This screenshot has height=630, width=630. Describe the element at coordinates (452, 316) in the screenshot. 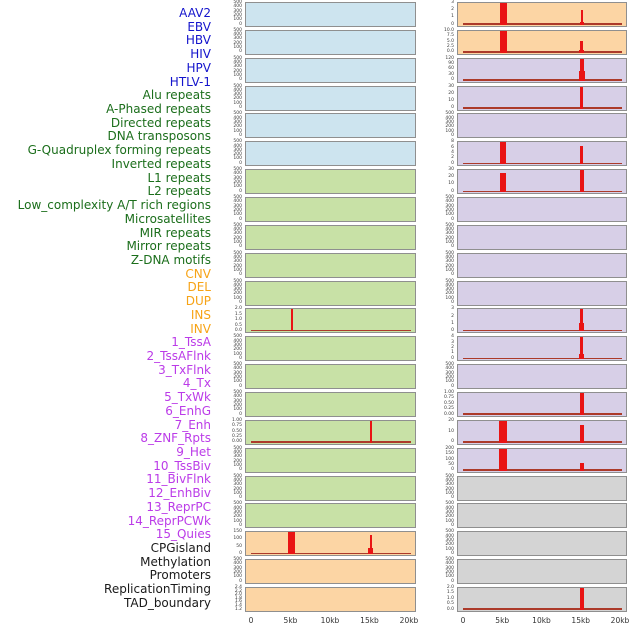

I see `y-tick-label: 2` at that location.